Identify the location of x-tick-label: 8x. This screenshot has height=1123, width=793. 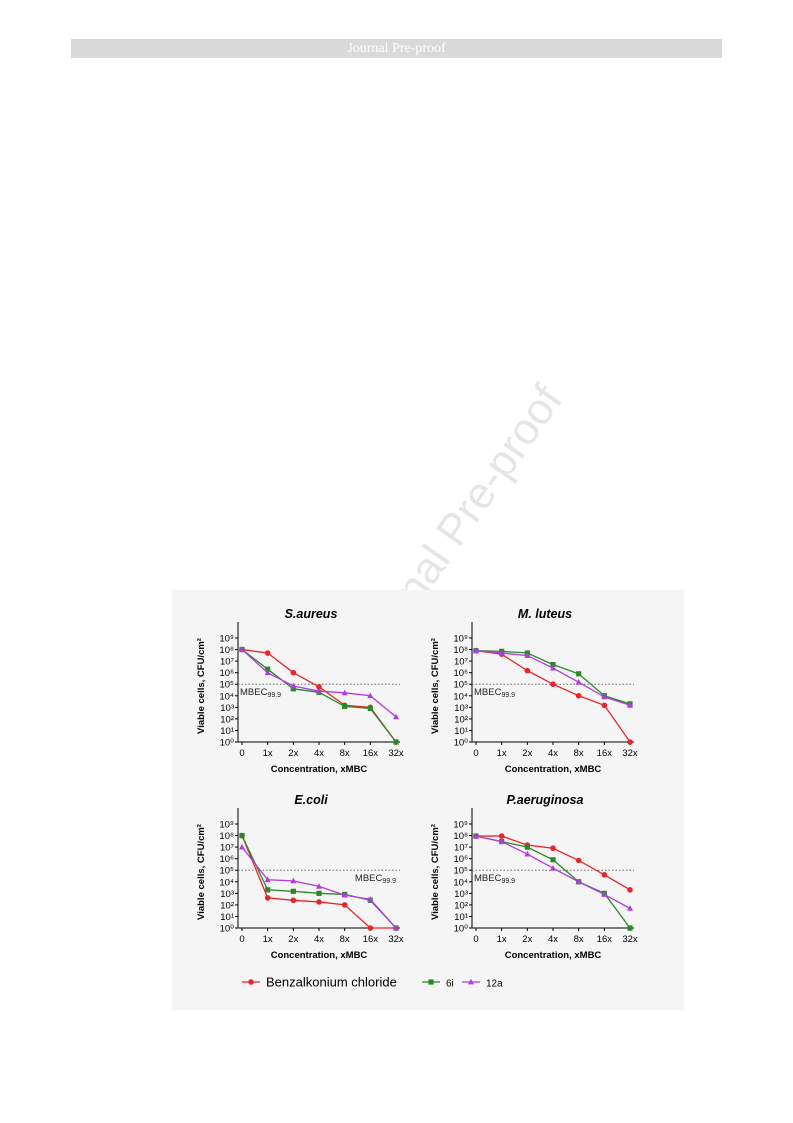
(579, 753).